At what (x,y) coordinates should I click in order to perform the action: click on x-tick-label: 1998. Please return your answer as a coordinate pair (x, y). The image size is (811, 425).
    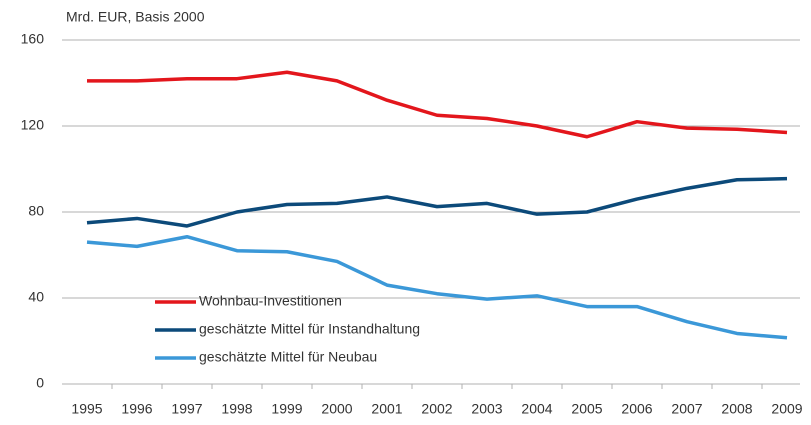
    Looking at the image, I should click on (236, 409).